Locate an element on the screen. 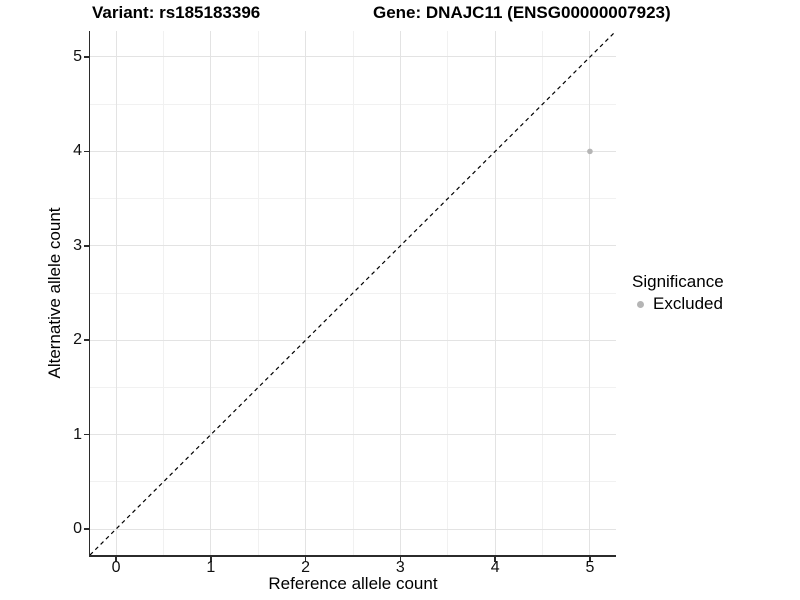  variant-title: Variant: rs185183396 is located at coordinates (176, 12).